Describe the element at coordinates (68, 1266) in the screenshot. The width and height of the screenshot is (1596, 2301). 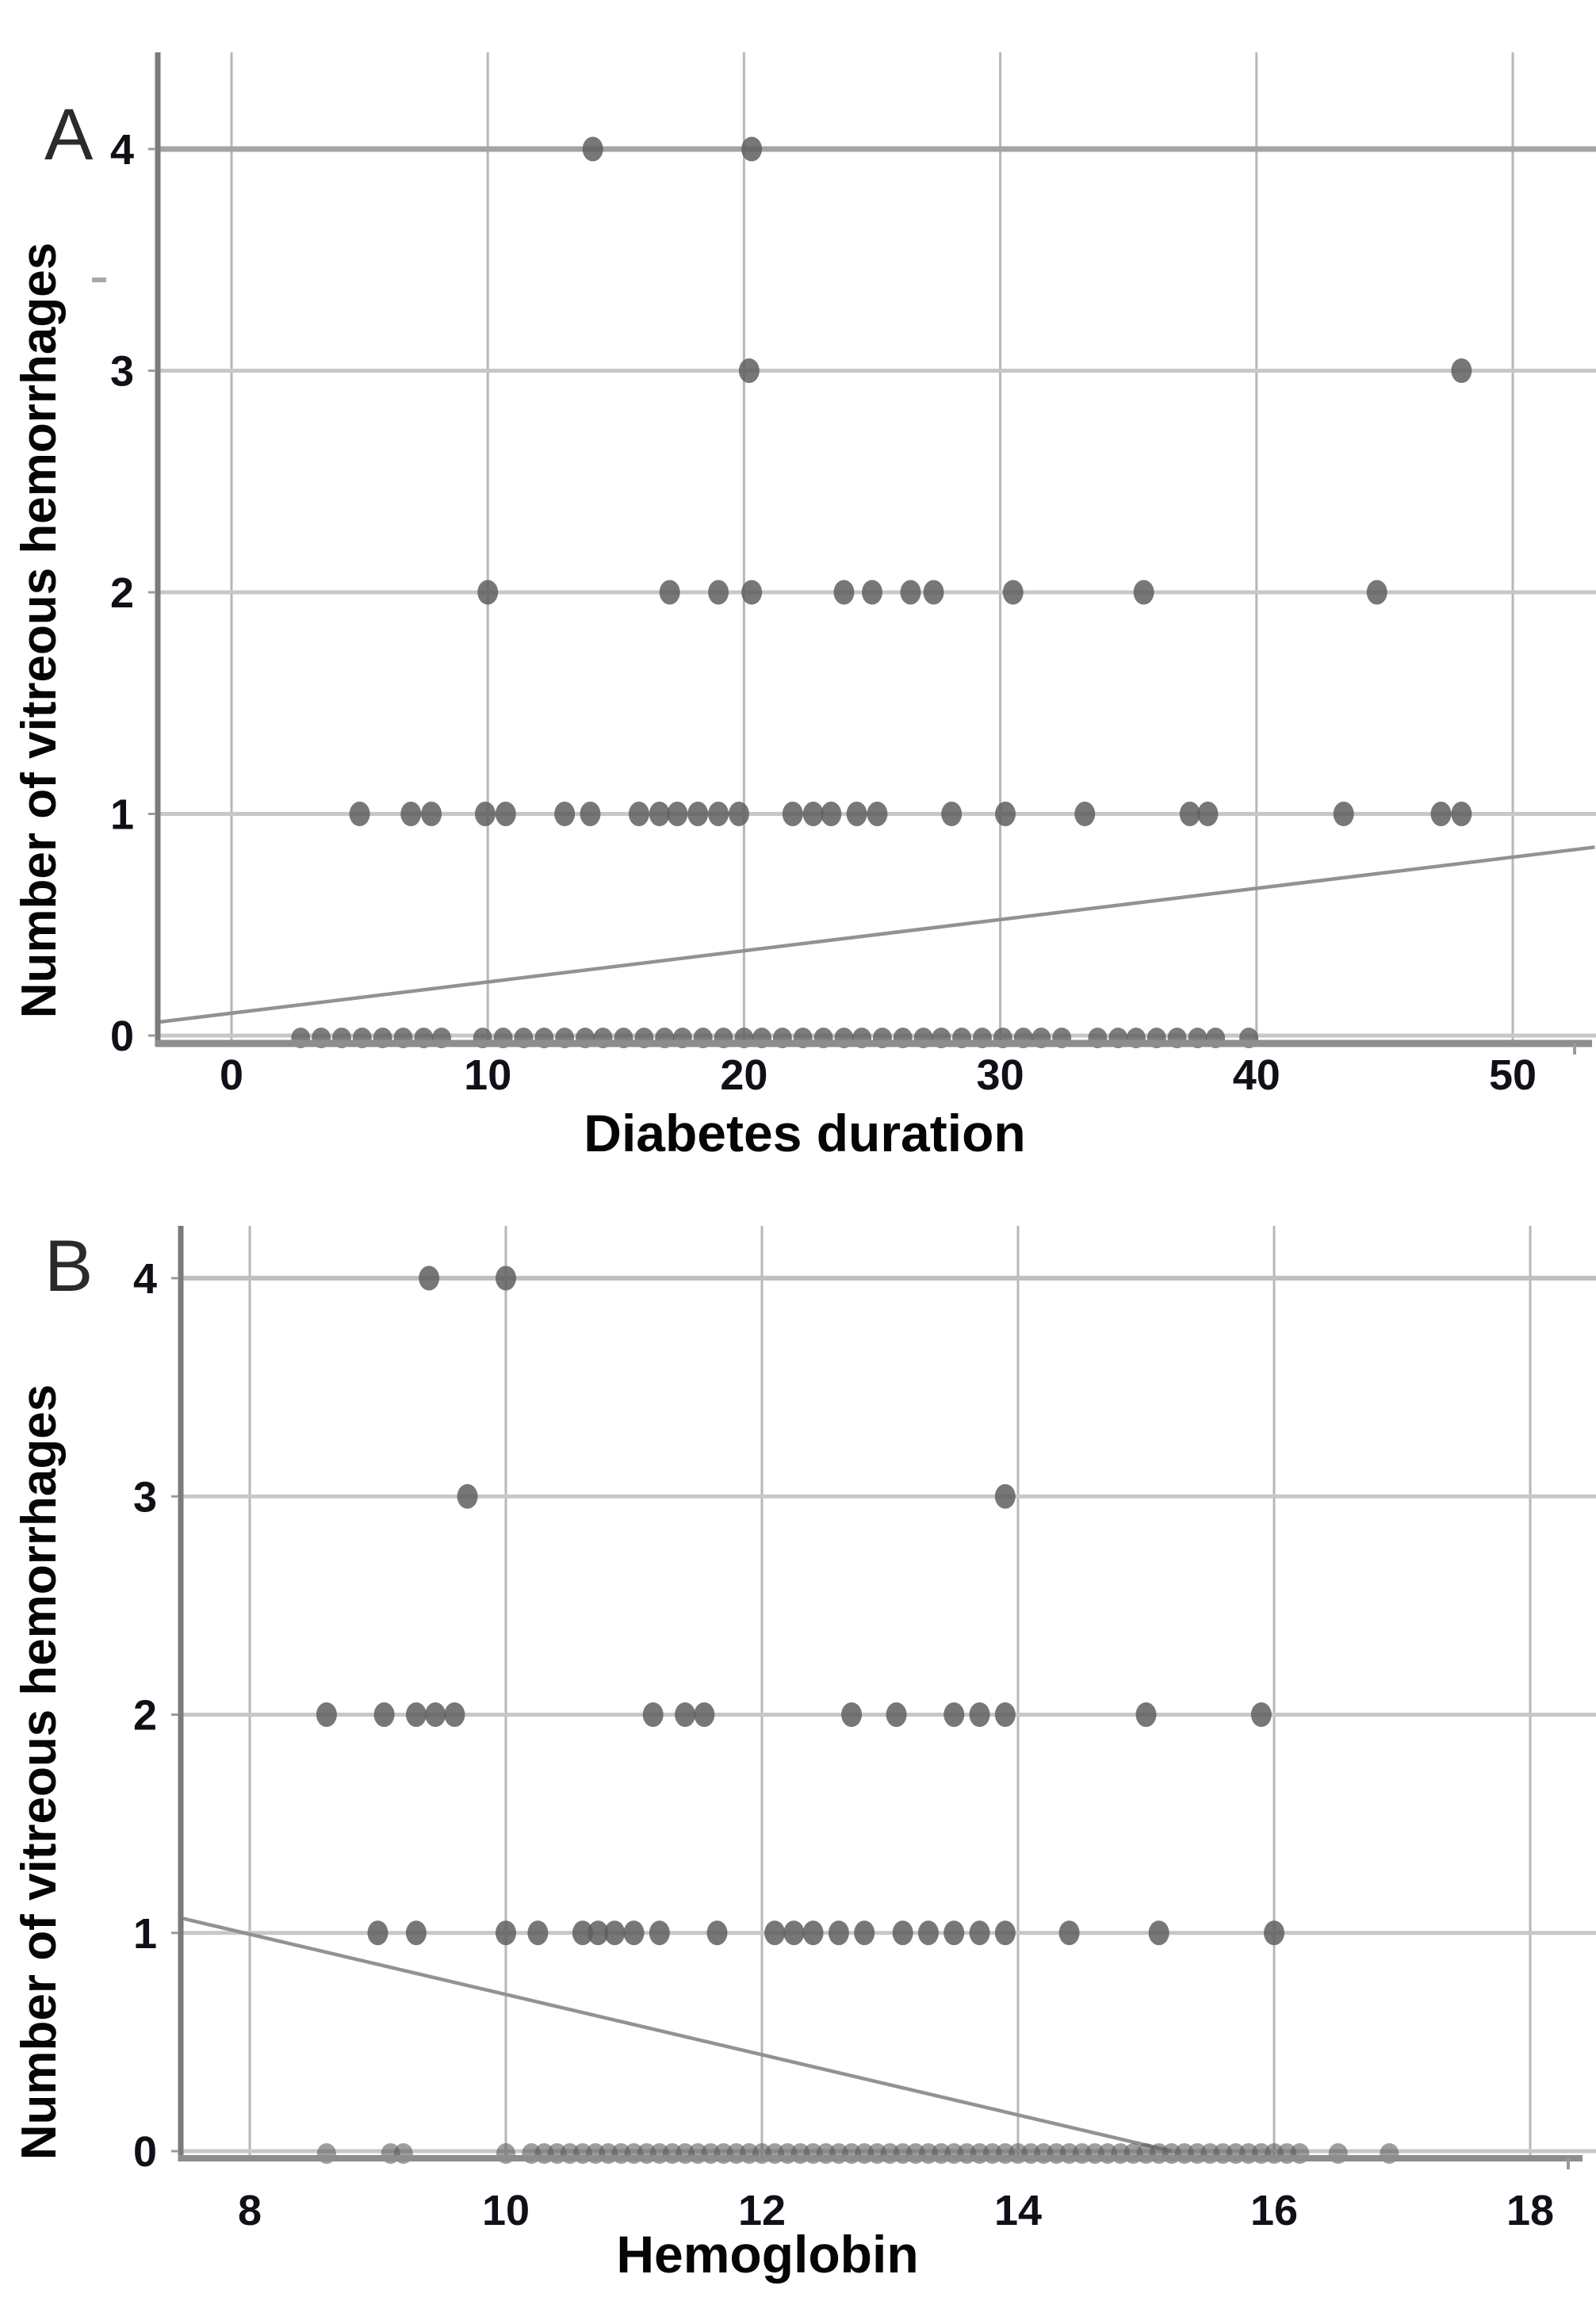
I see `panel-letter: B` at that location.